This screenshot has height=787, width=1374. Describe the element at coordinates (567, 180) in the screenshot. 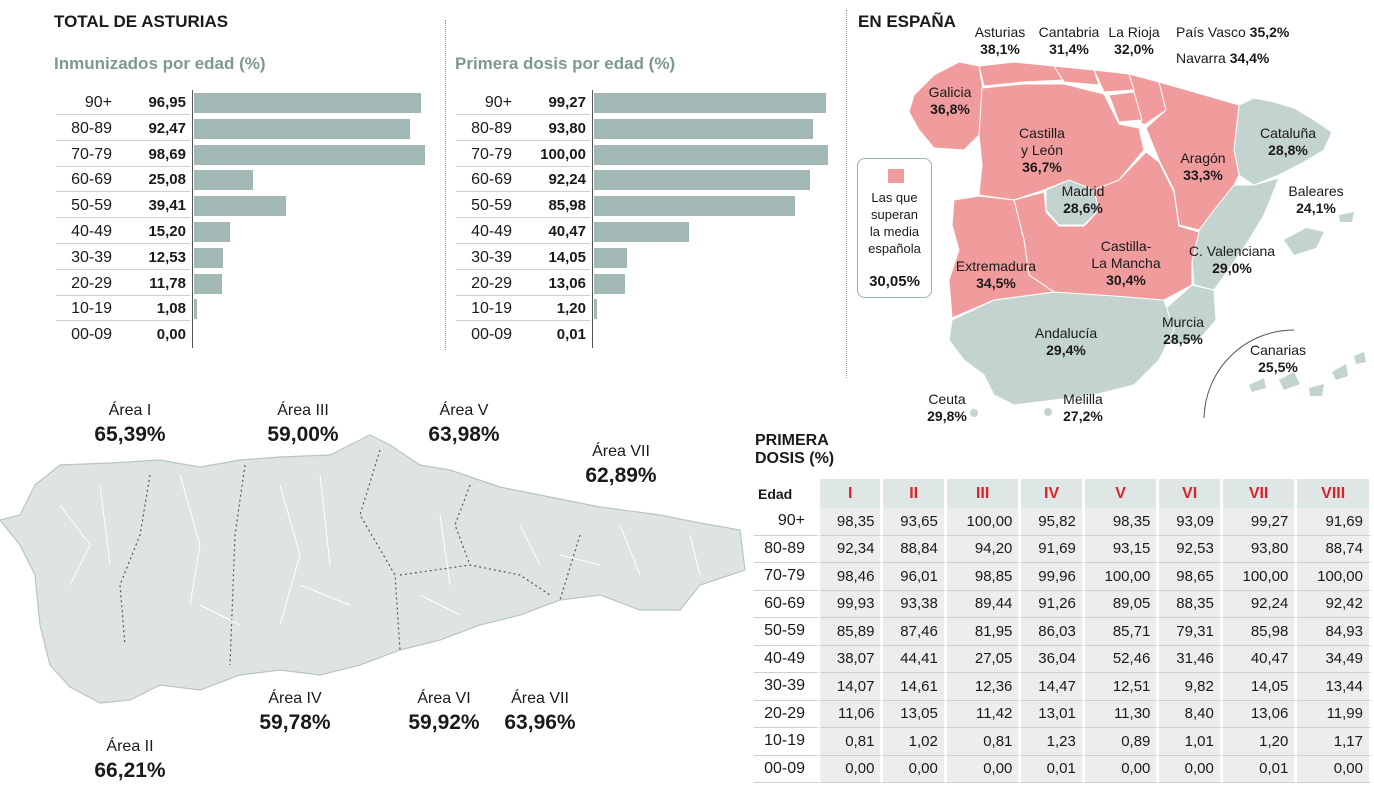

I see `chart2-value-label: 92,24` at that location.